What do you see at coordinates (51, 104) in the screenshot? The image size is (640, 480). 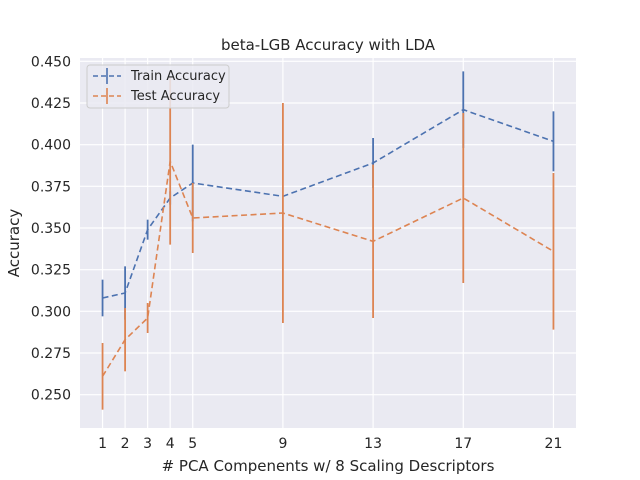 I see `y-tick-label: 0.425` at bounding box center [51, 104].